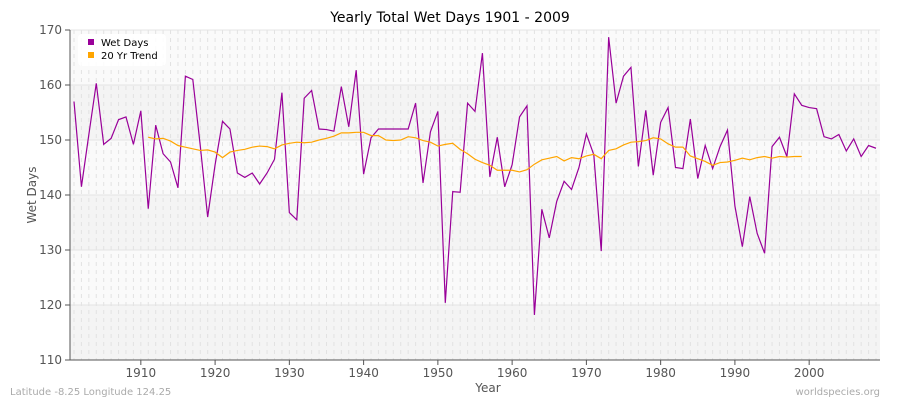 The image size is (900, 404). What do you see at coordinates (449, 18) in the screenshot?
I see `chart-title: Yearly Total Wet Days 1901 - 2009` at bounding box center [449, 18].